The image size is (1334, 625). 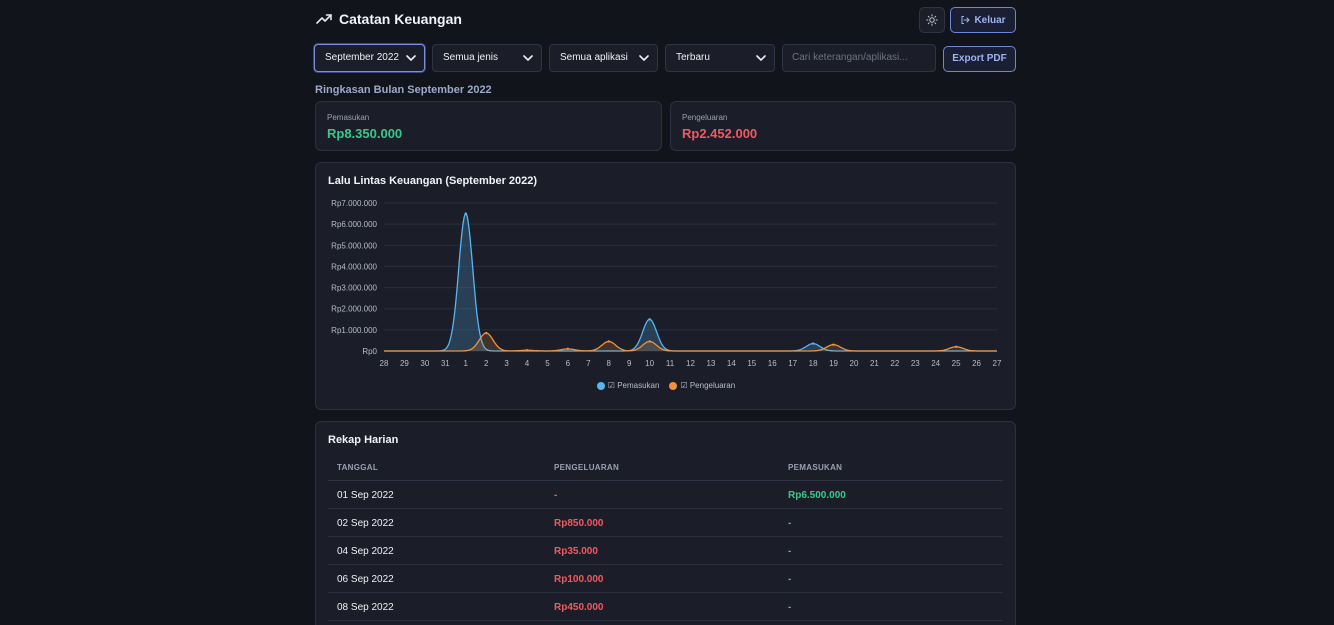 I want to click on x-tick-label: 21, so click(x=874, y=363).